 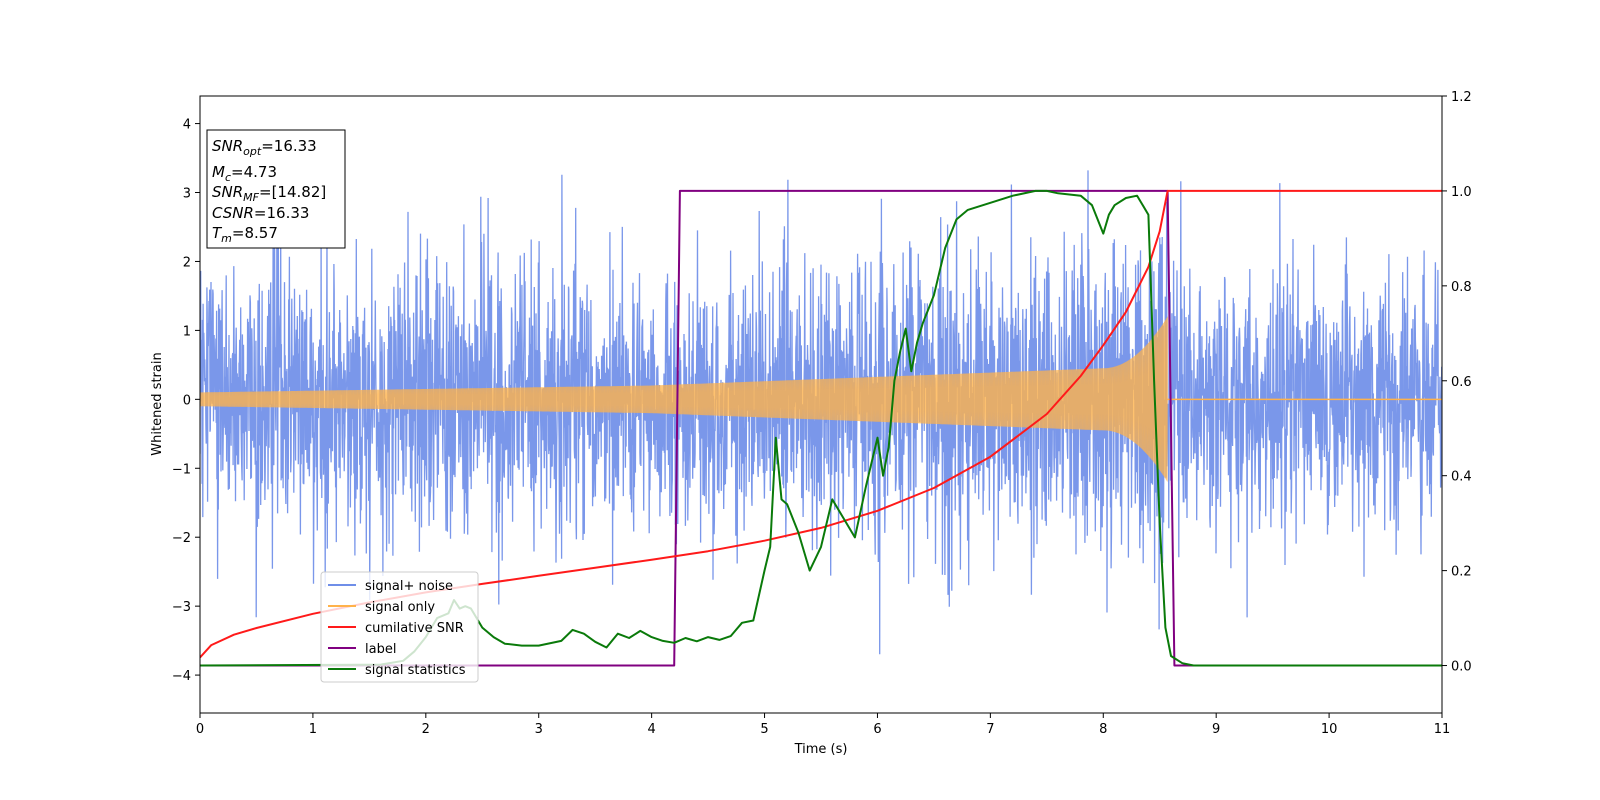 What do you see at coordinates (181, 607) in the screenshot?
I see `y-left-tick-label: −3` at bounding box center [181, 607].